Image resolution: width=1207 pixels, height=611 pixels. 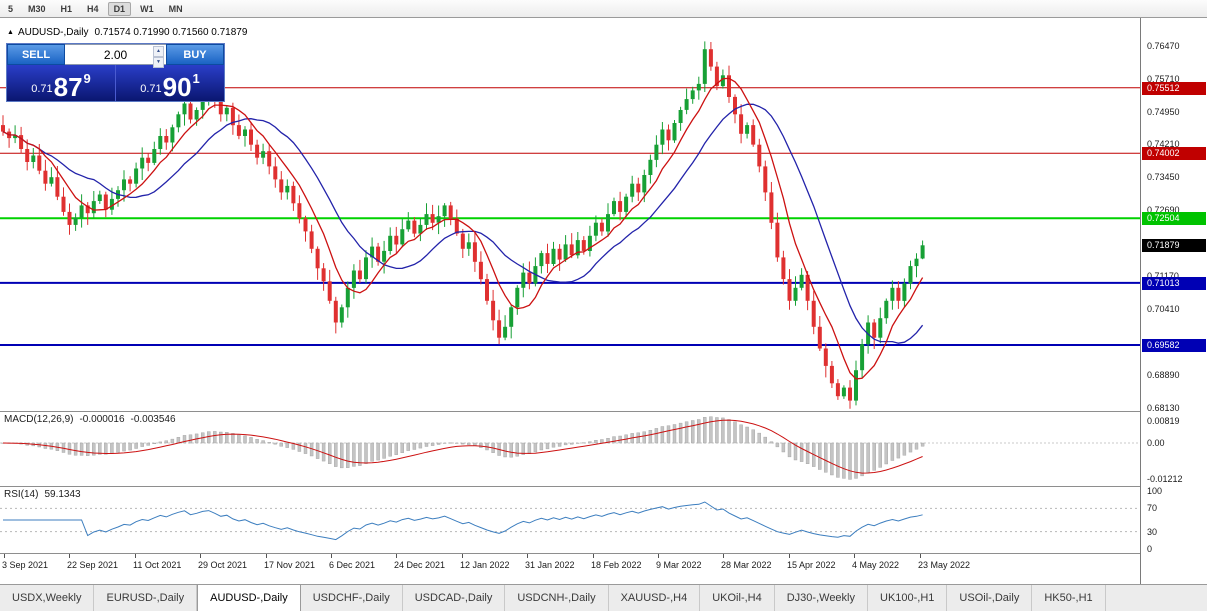 What do you see at coordinates (1174, 218) in the screenshot?
I see `level-price-badge: 0.72504` at bounding box center [1174, 218].